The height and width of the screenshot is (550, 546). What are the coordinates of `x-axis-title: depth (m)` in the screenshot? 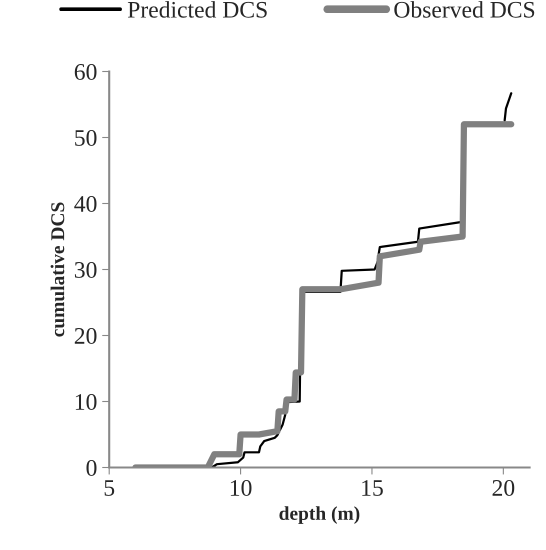 It's located at (319, 515).